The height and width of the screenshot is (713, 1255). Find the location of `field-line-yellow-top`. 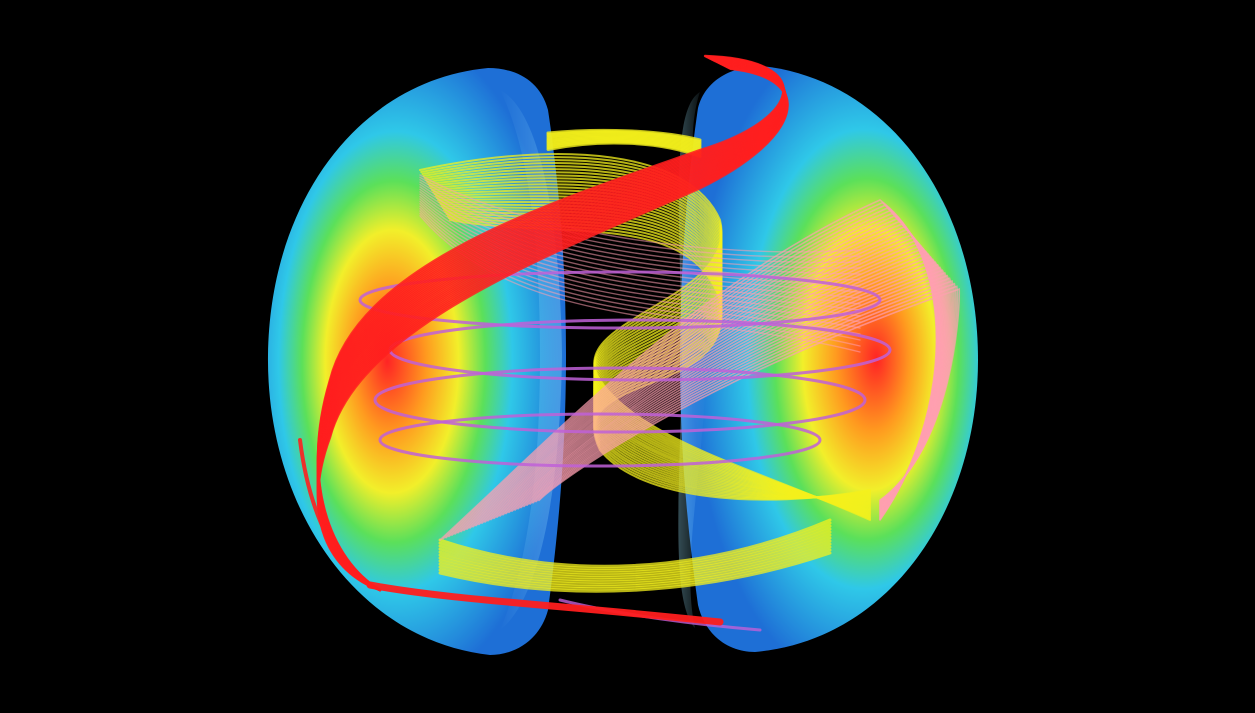

field-line-yellow-top is located at coordinates (624, 149).